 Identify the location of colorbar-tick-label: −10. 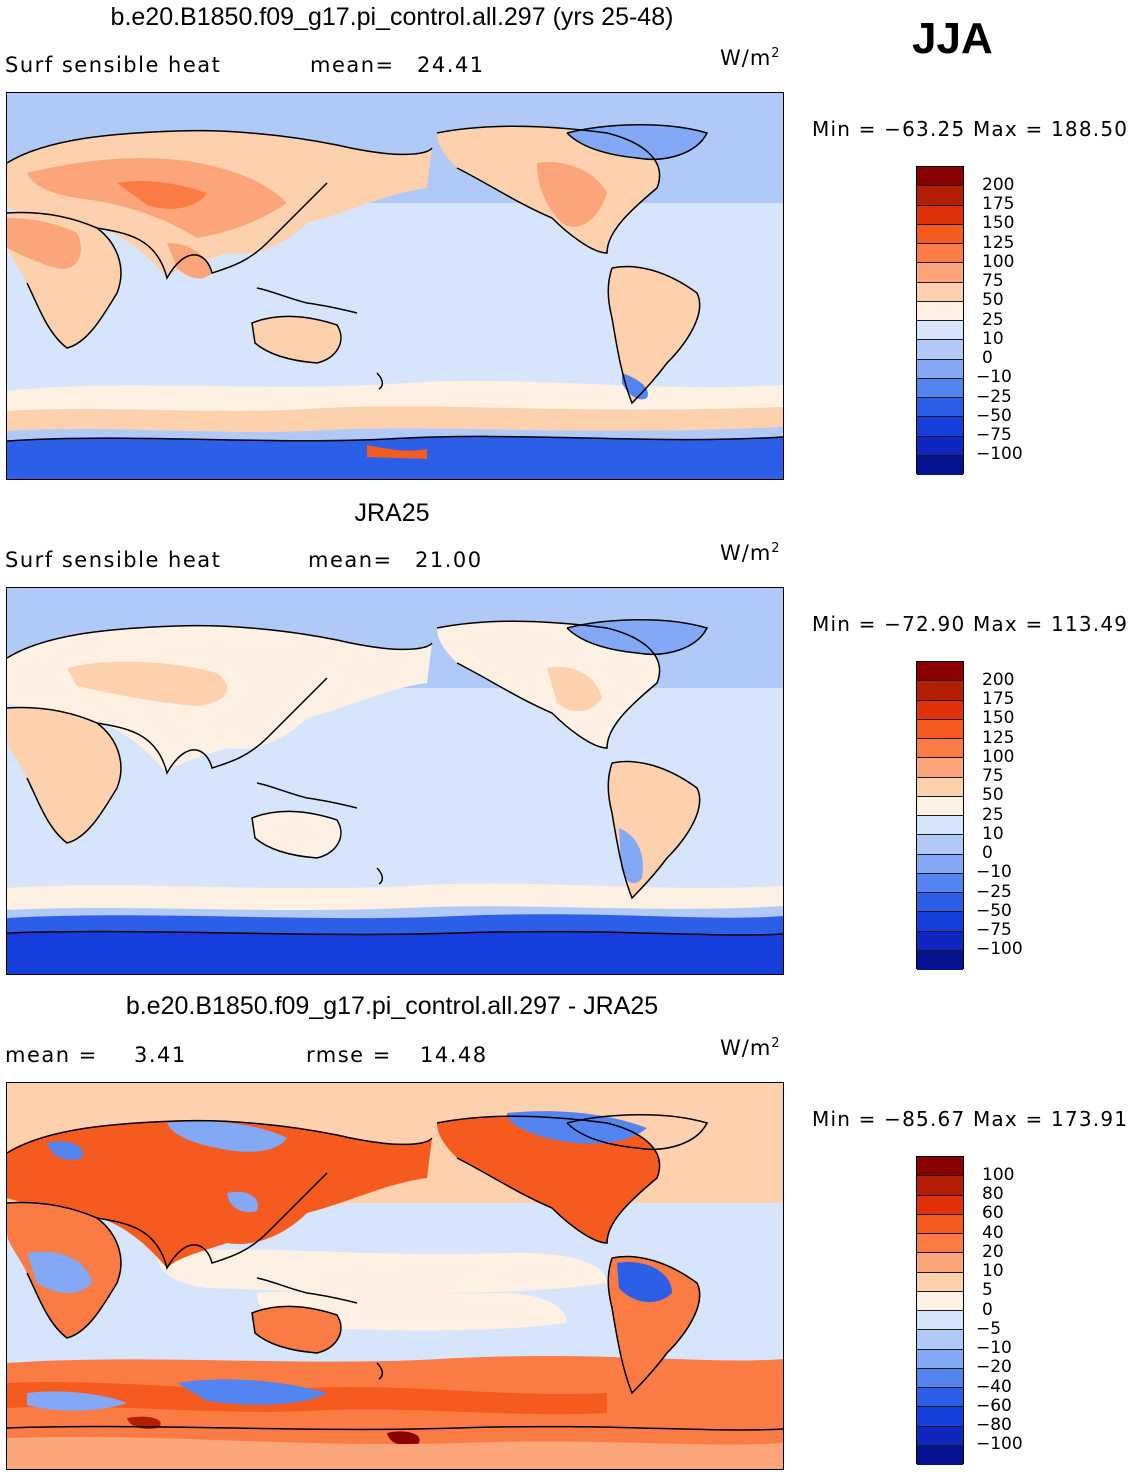
(994, 872).